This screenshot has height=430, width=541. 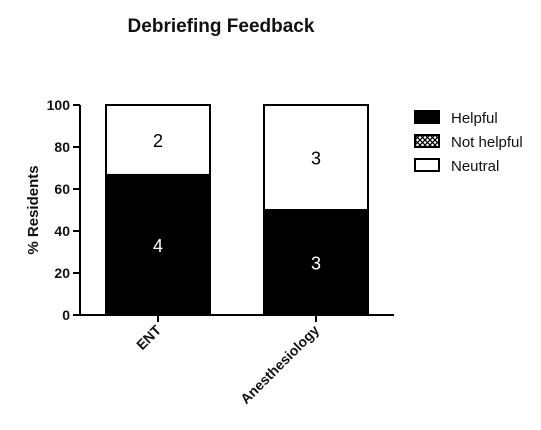 What do you see at coordinates (475, 166) in the screenshot?
I see `legend-label: Neutral` at bounding box center [475, 166].